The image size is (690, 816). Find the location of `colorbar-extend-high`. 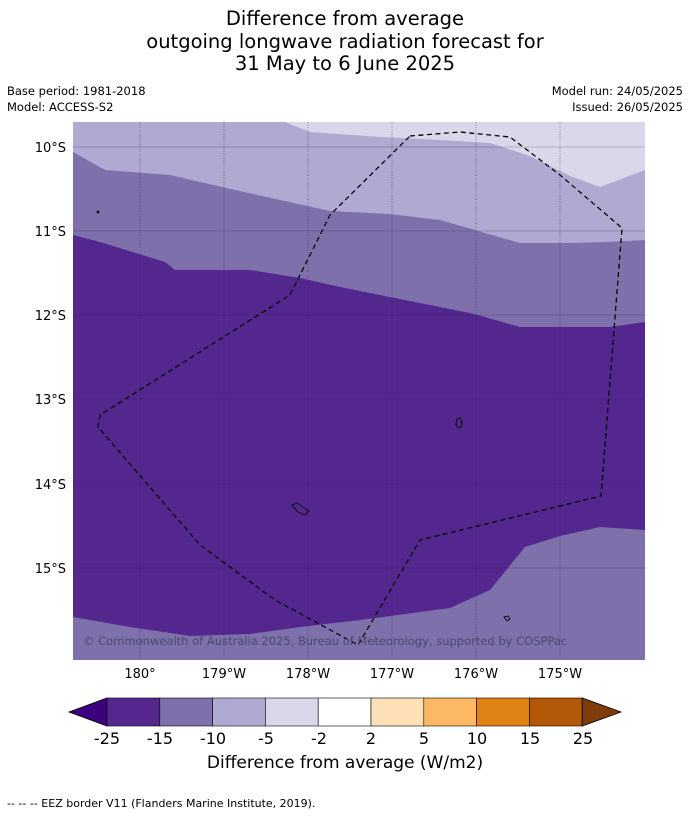

colorbar-extend-high is located at coordinates (602, 712).